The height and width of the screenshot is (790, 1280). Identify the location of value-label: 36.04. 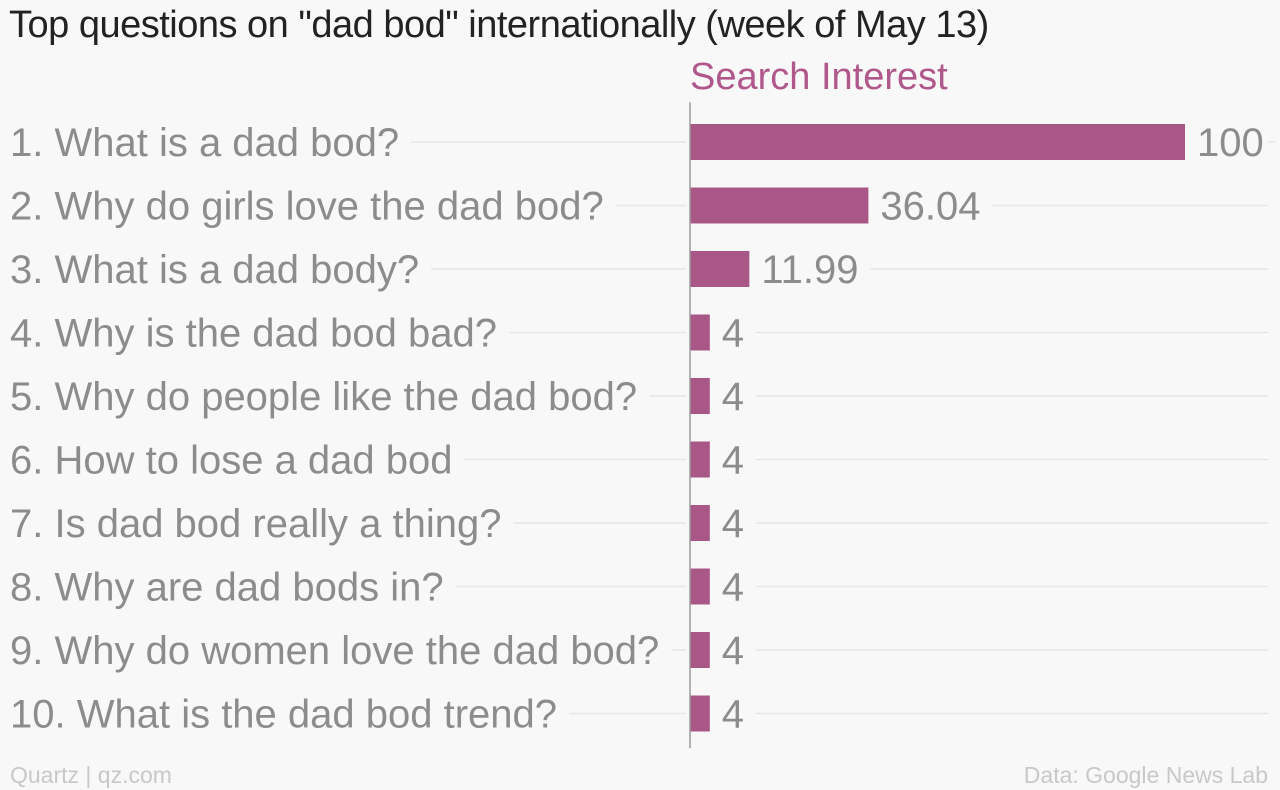
(930, 207).